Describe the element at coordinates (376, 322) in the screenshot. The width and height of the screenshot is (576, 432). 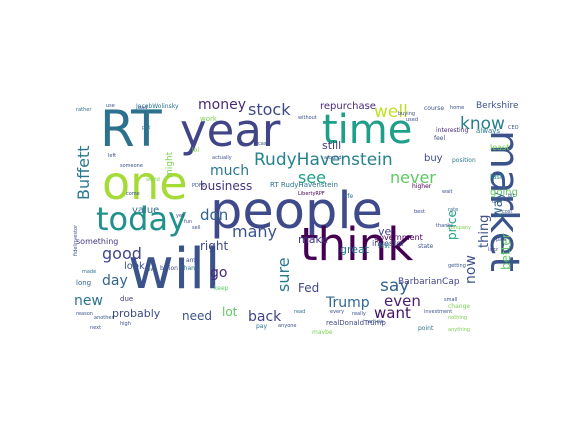
I see `word: article` at that location.